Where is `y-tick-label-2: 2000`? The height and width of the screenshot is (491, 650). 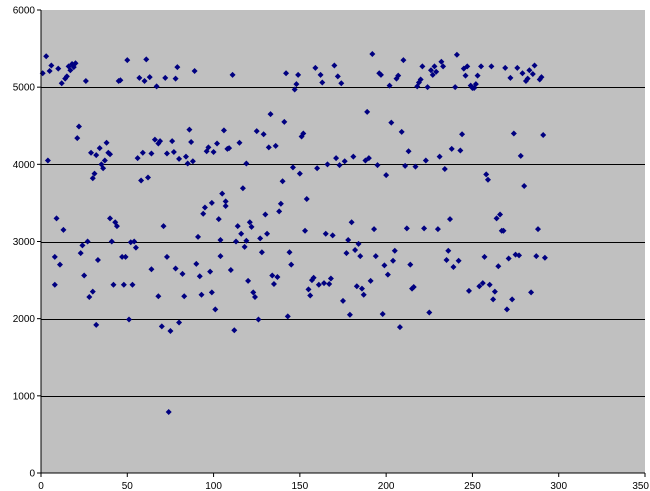
y-tick-label-2: 2000 is located at coordinates (24, 319).